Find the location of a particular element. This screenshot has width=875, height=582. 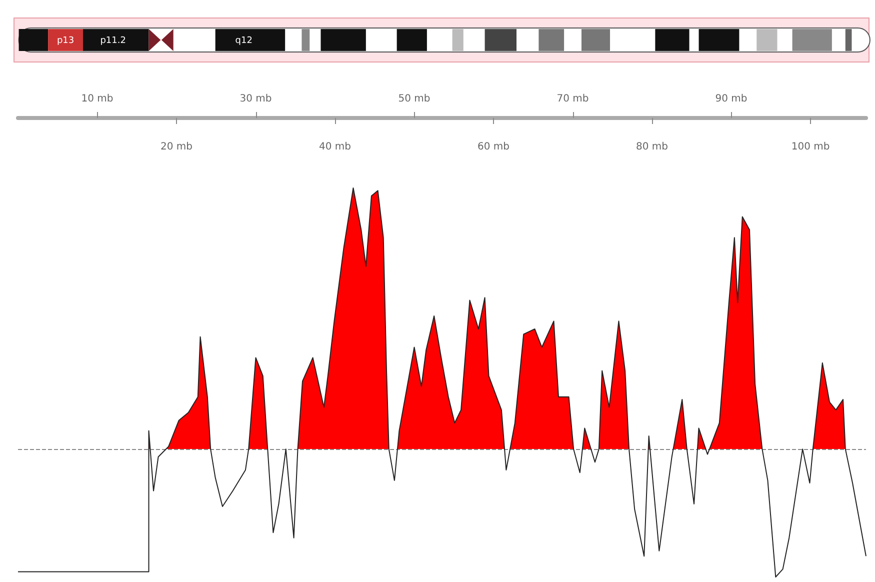

x2-tick-label: 50 mb is located at coordinates (414, 99).